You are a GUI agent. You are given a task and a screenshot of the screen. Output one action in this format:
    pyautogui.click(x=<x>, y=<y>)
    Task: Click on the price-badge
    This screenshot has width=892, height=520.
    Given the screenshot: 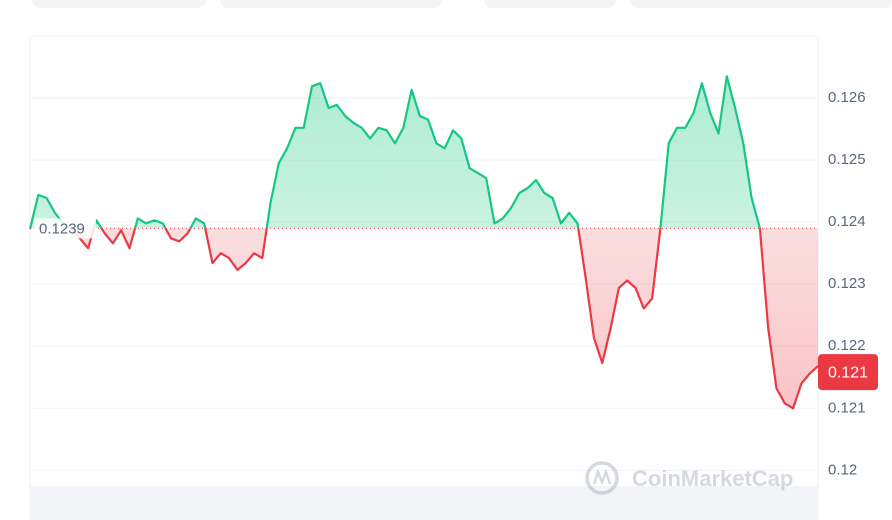 What is the action you would take?
    pyautogui.click(x=848, y=372)
    